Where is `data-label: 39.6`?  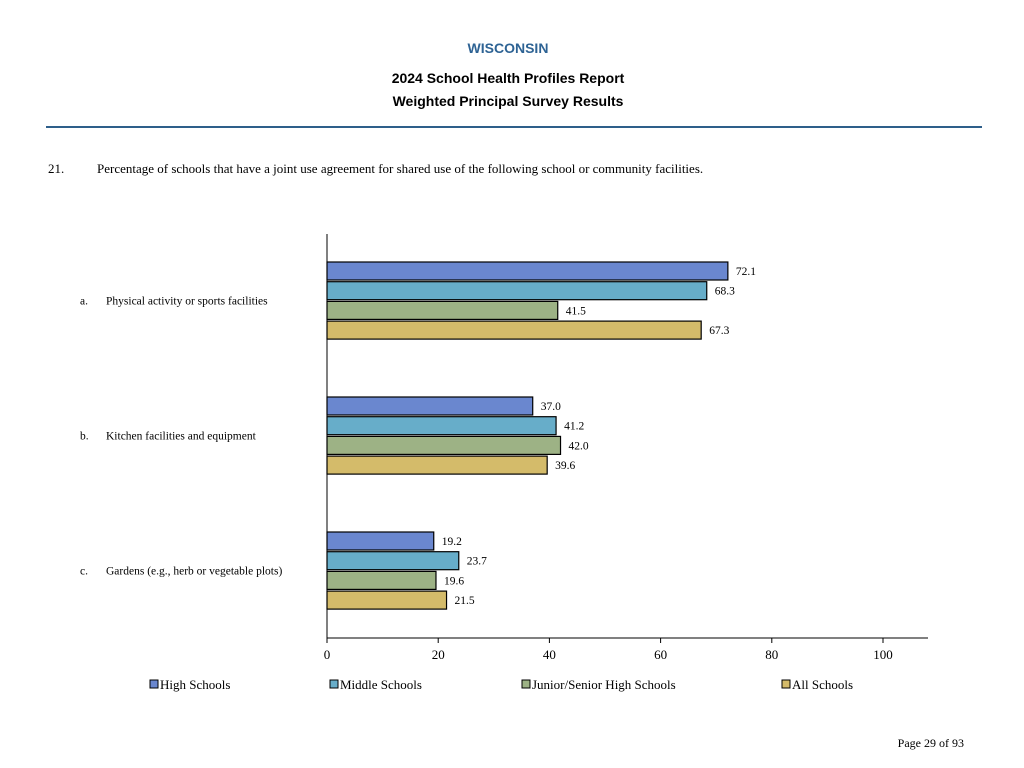
data-label: 39.6 is located at coordinates (565, 466).